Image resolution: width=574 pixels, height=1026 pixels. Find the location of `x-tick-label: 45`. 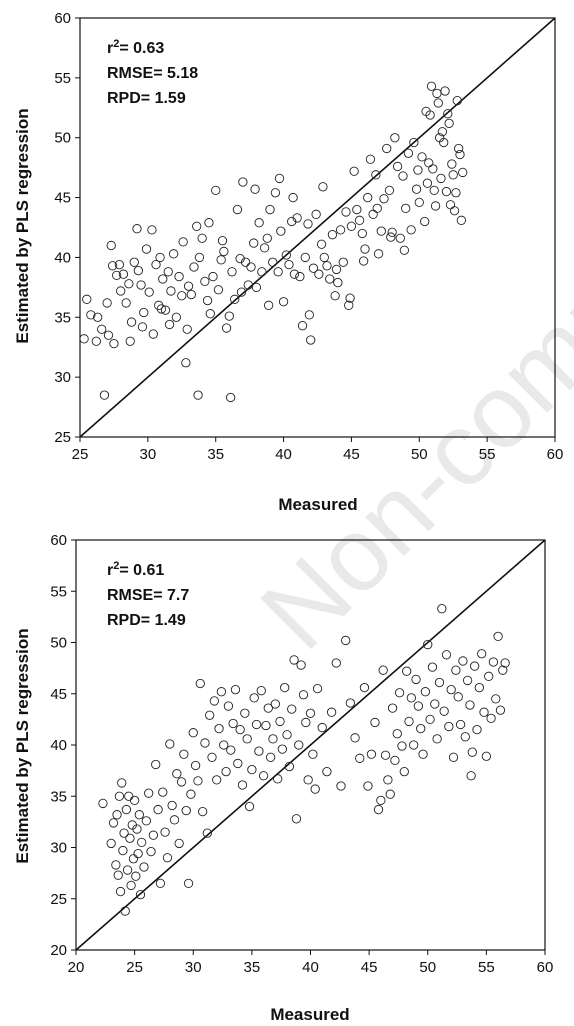

x-tick-label: 45 is located at coordinates (369, 967).